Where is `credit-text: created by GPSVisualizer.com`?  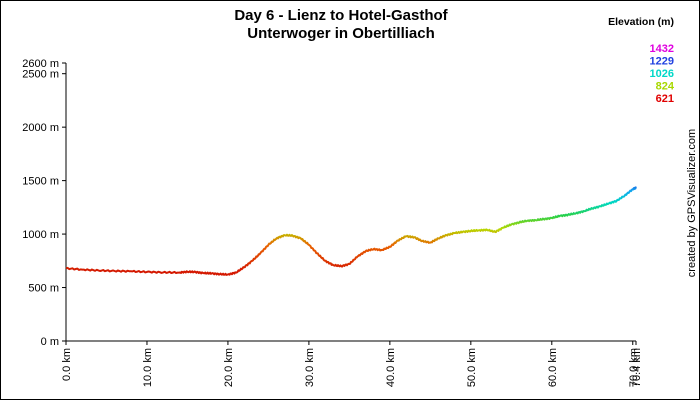 credit-text: created by GPSVisualizer.com is located at coordinates (692, 203).